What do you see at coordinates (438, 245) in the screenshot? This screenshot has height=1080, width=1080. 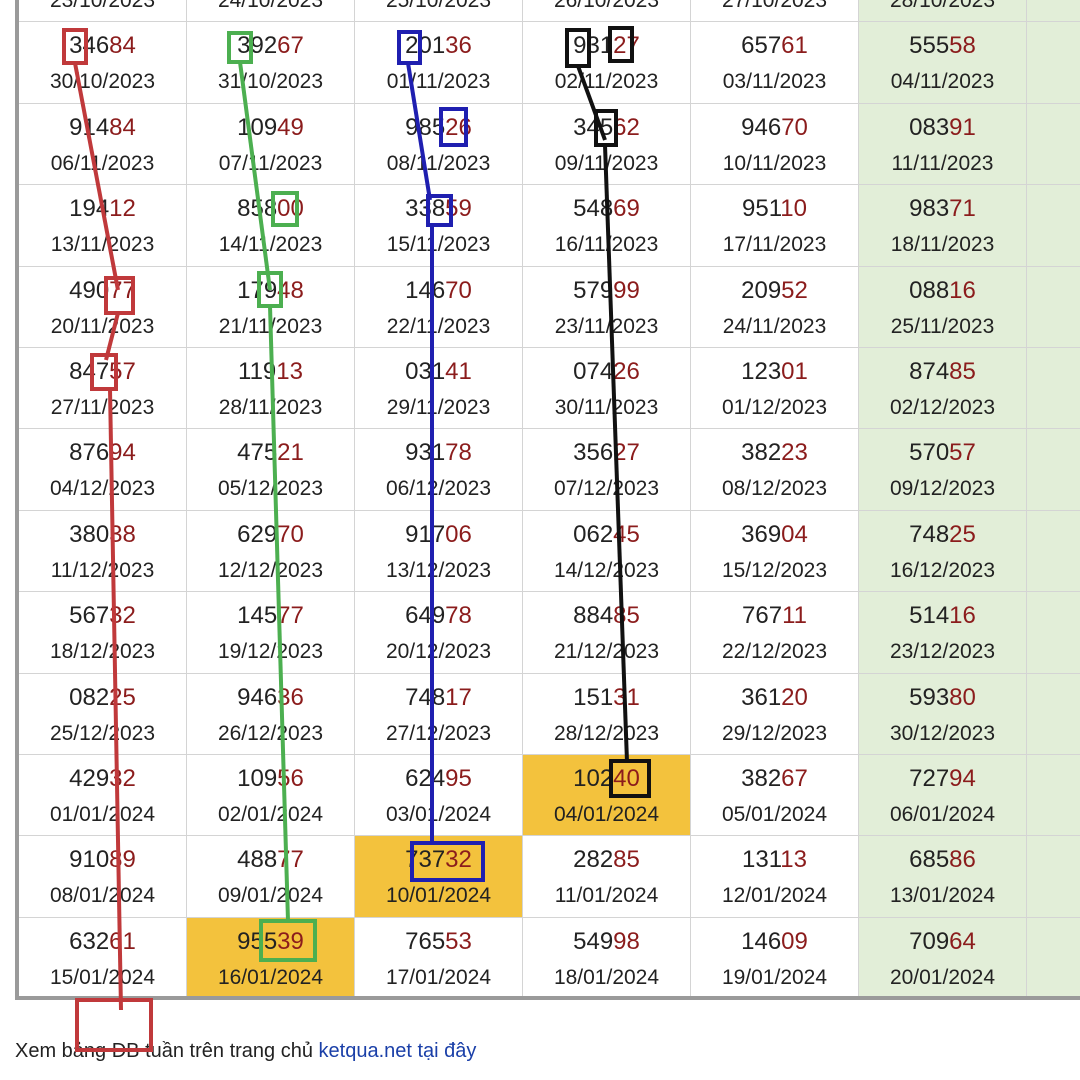 I see `result-date: 15/11/2023` at bounding box center [438, 245].